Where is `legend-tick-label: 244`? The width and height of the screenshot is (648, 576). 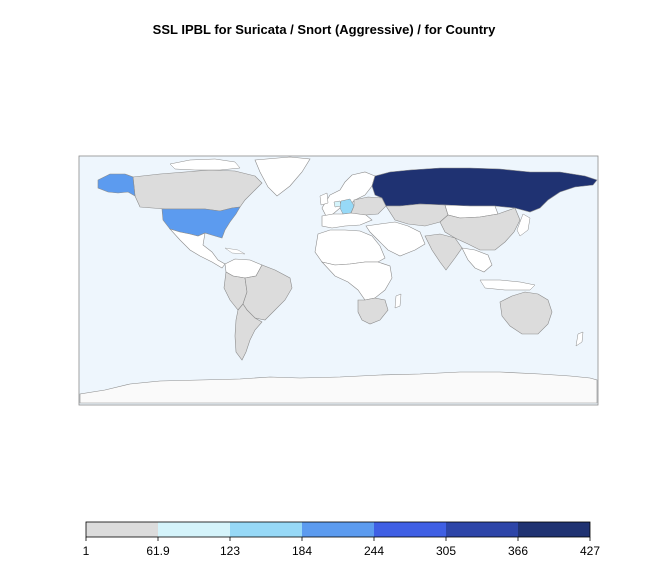 legend-tick-label: 244 is located at coordinates (374, 551).